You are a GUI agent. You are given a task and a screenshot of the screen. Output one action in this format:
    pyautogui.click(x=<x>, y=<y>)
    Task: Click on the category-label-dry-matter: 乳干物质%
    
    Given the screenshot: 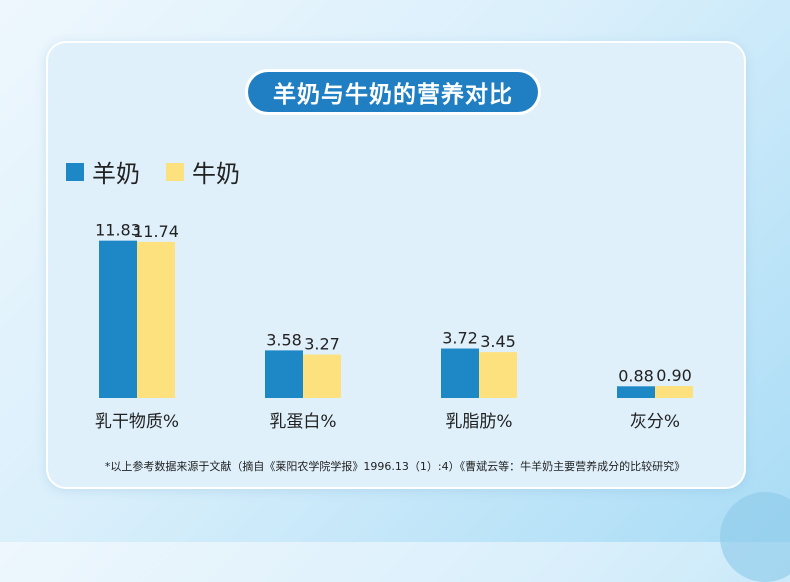 What is the action you would take?
    pyautogui.click(x=137, y=422)
    